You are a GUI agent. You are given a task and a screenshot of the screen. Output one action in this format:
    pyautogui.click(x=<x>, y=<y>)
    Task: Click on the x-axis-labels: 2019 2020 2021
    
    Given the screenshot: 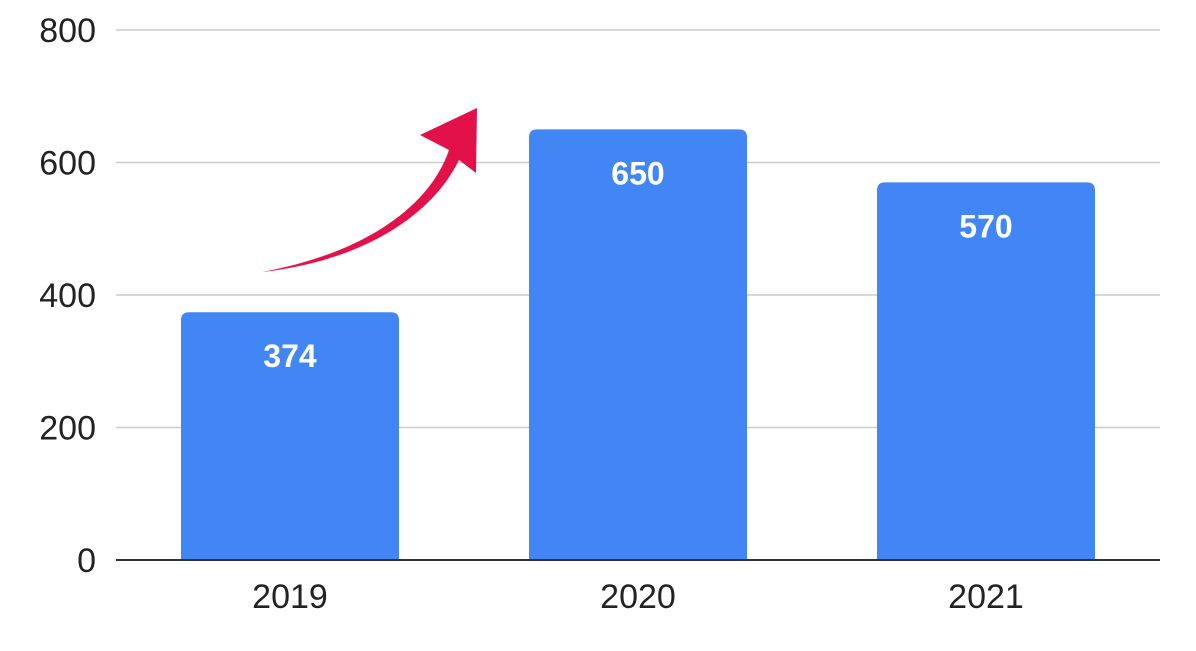 What is the action you would take?
    pyautogui.click(x=638, y=597)
    